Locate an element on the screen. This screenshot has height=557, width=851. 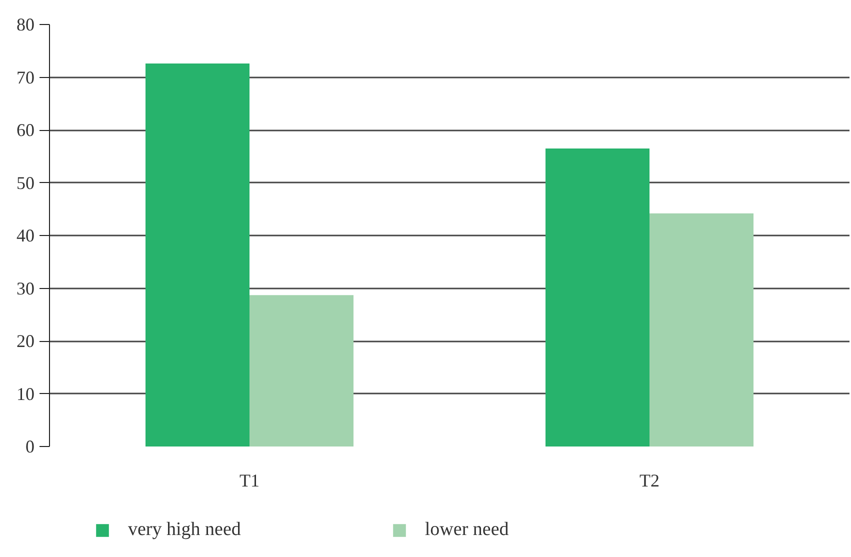
y-tick-label: 20 is located at coordinates (25, 341).